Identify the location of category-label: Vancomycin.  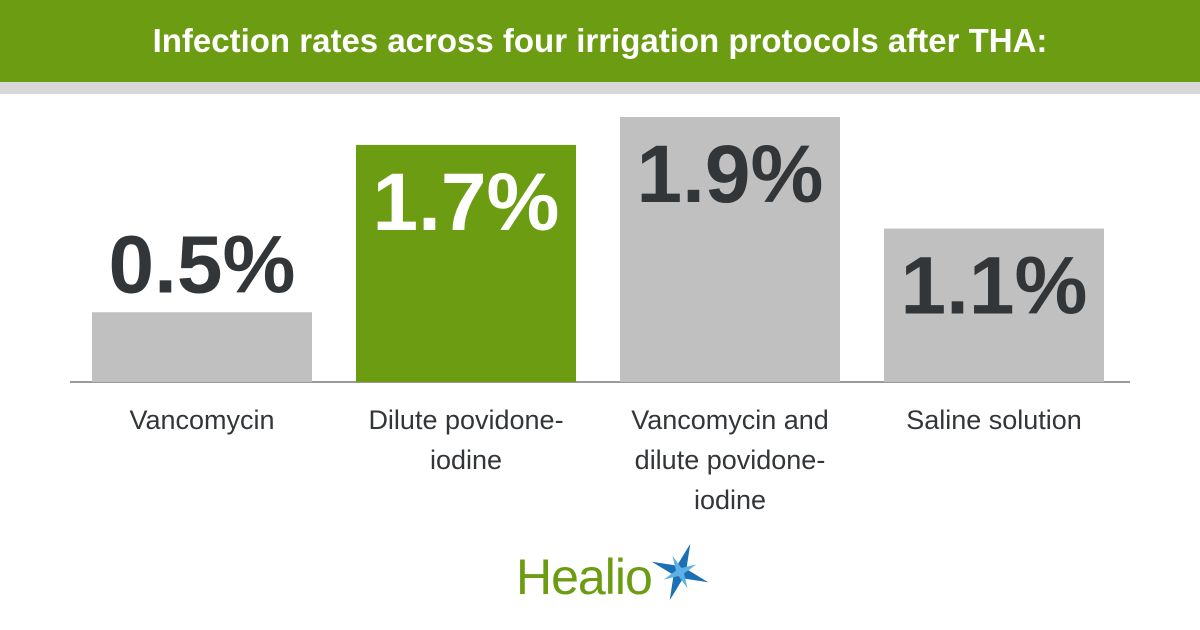
(202, 420).